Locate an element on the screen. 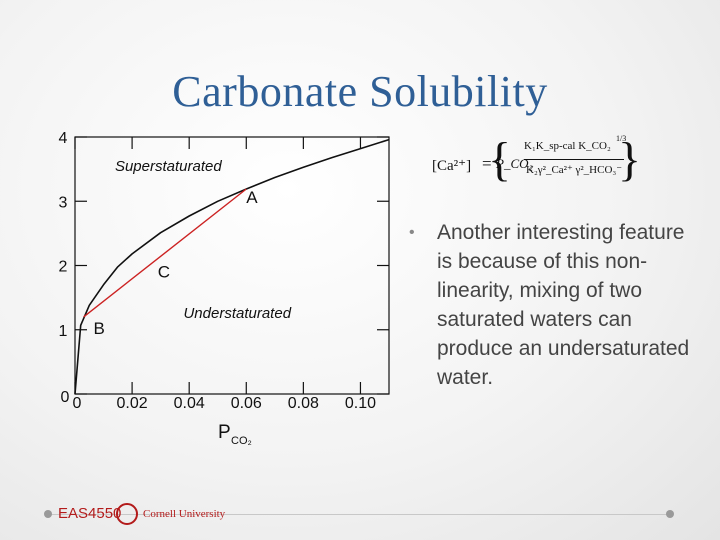 Image resolution: width=720 pixels, height=540 pixels. point-label: C is located at coordinates (164, 272).